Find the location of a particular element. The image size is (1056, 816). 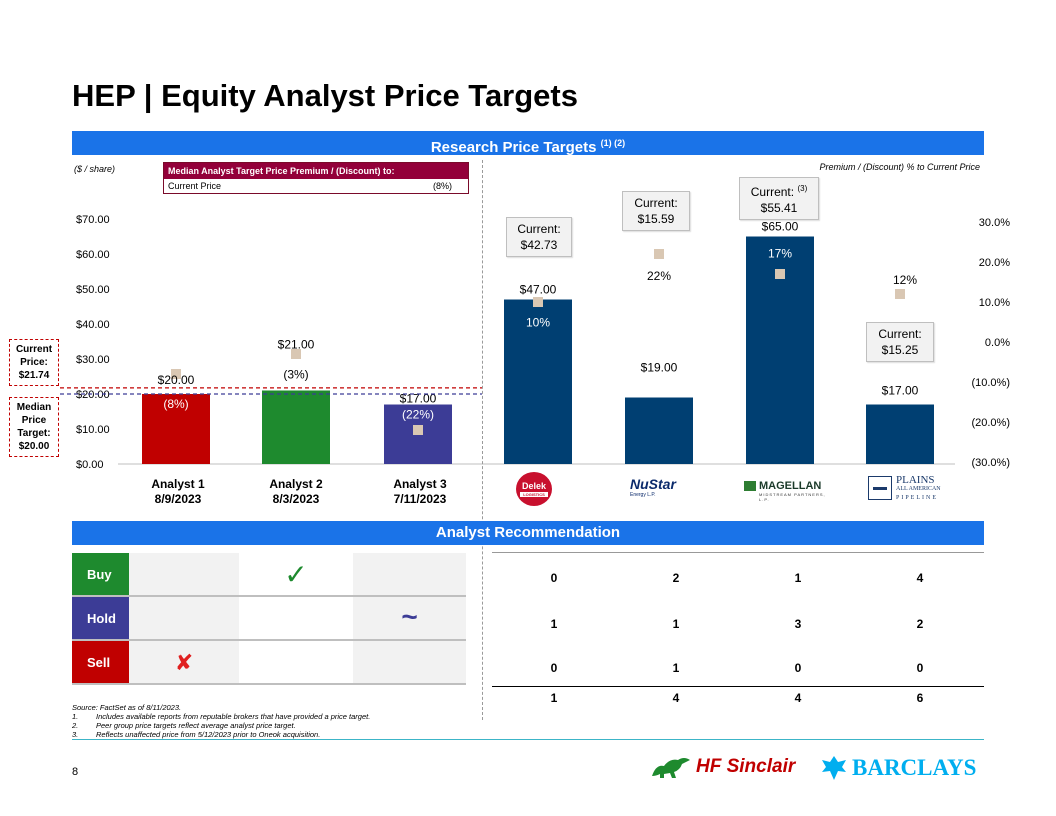

right-tick-label: 10.0% is located at coordinates (994, 303).